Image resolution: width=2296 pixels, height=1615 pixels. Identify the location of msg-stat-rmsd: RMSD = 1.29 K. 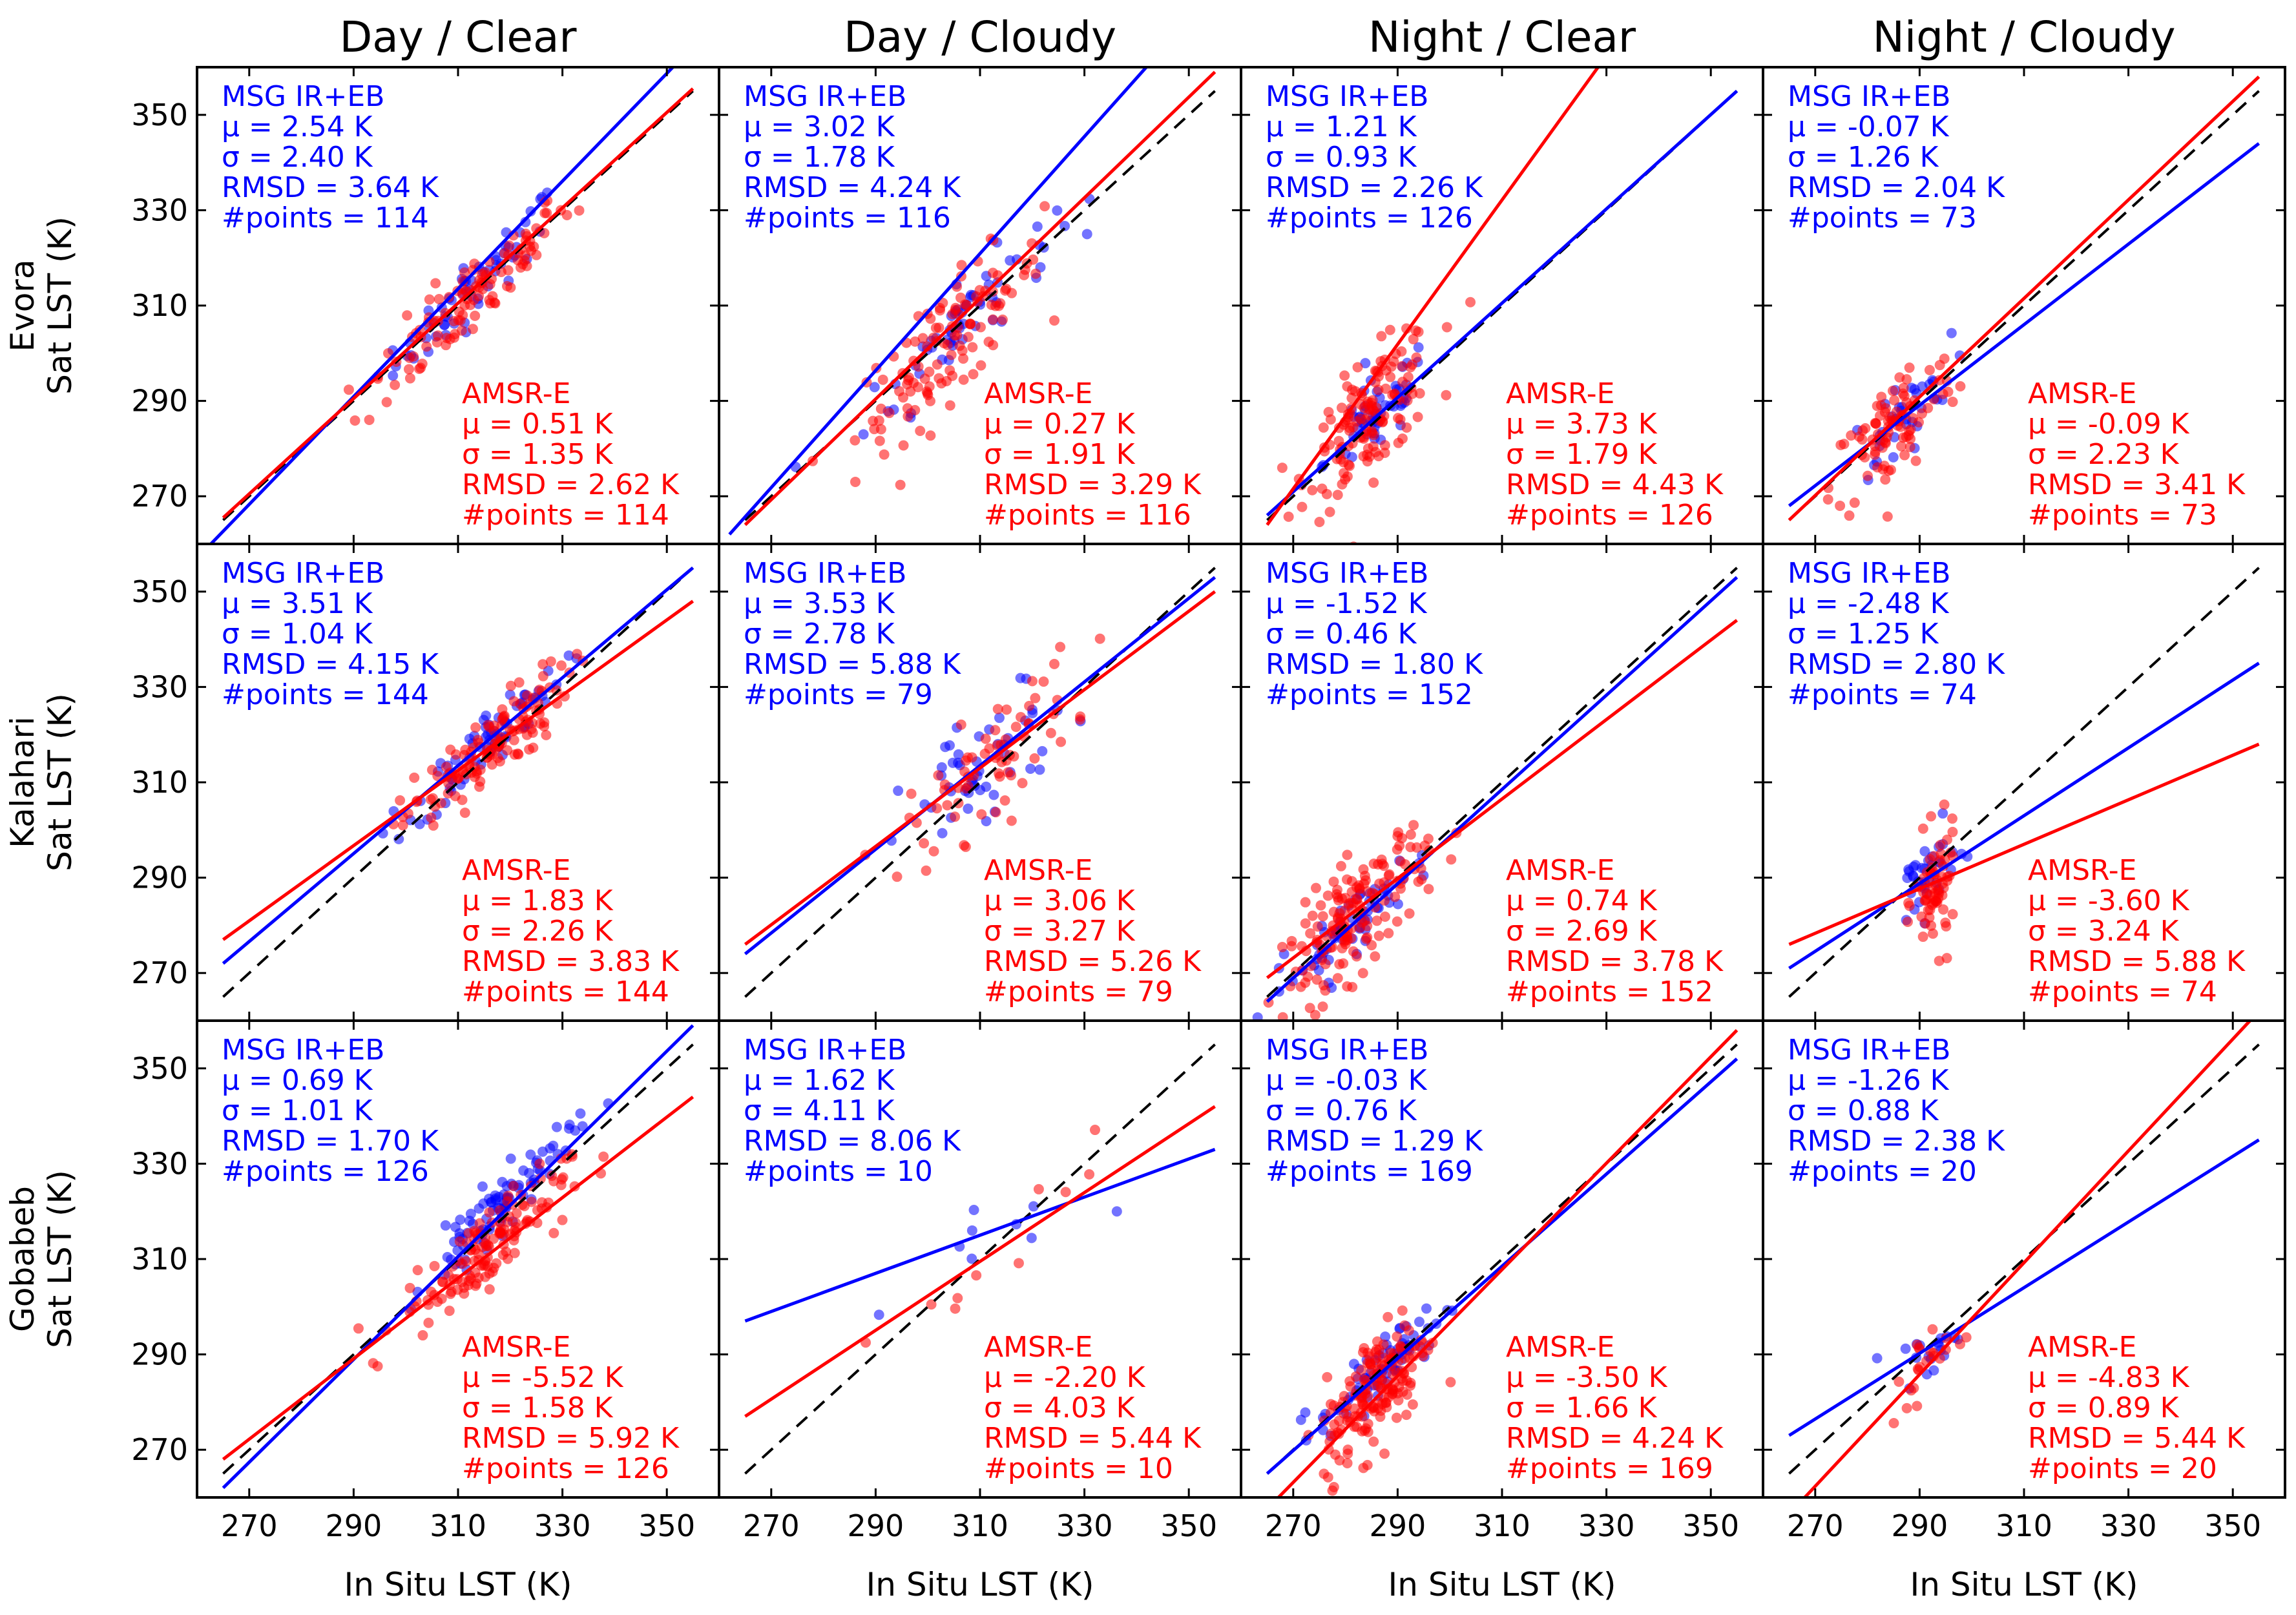
(1375, 1141).